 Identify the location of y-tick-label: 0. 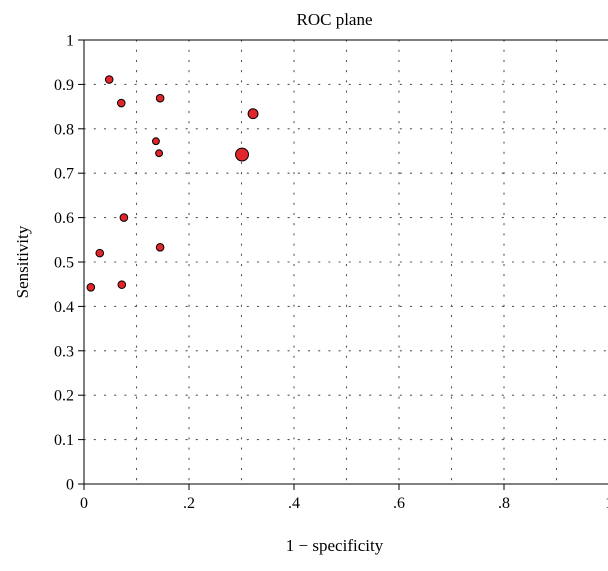
(70, 485).